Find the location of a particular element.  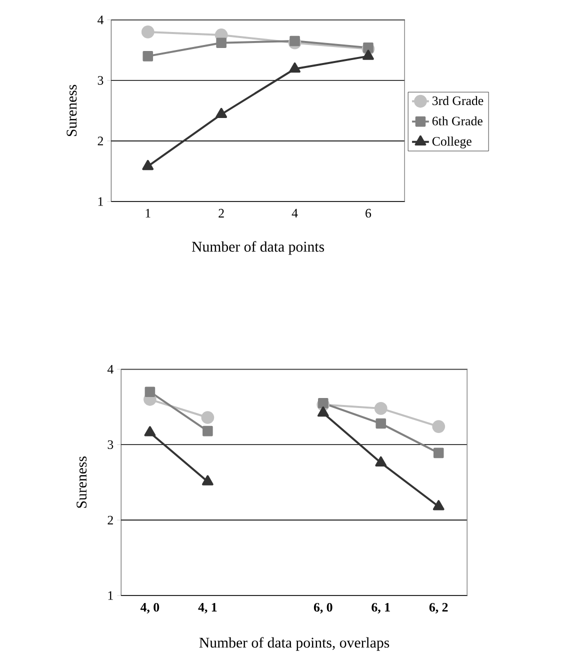

x-axis-title: Number of data points, overlaps is located at coordinates (295, 644).